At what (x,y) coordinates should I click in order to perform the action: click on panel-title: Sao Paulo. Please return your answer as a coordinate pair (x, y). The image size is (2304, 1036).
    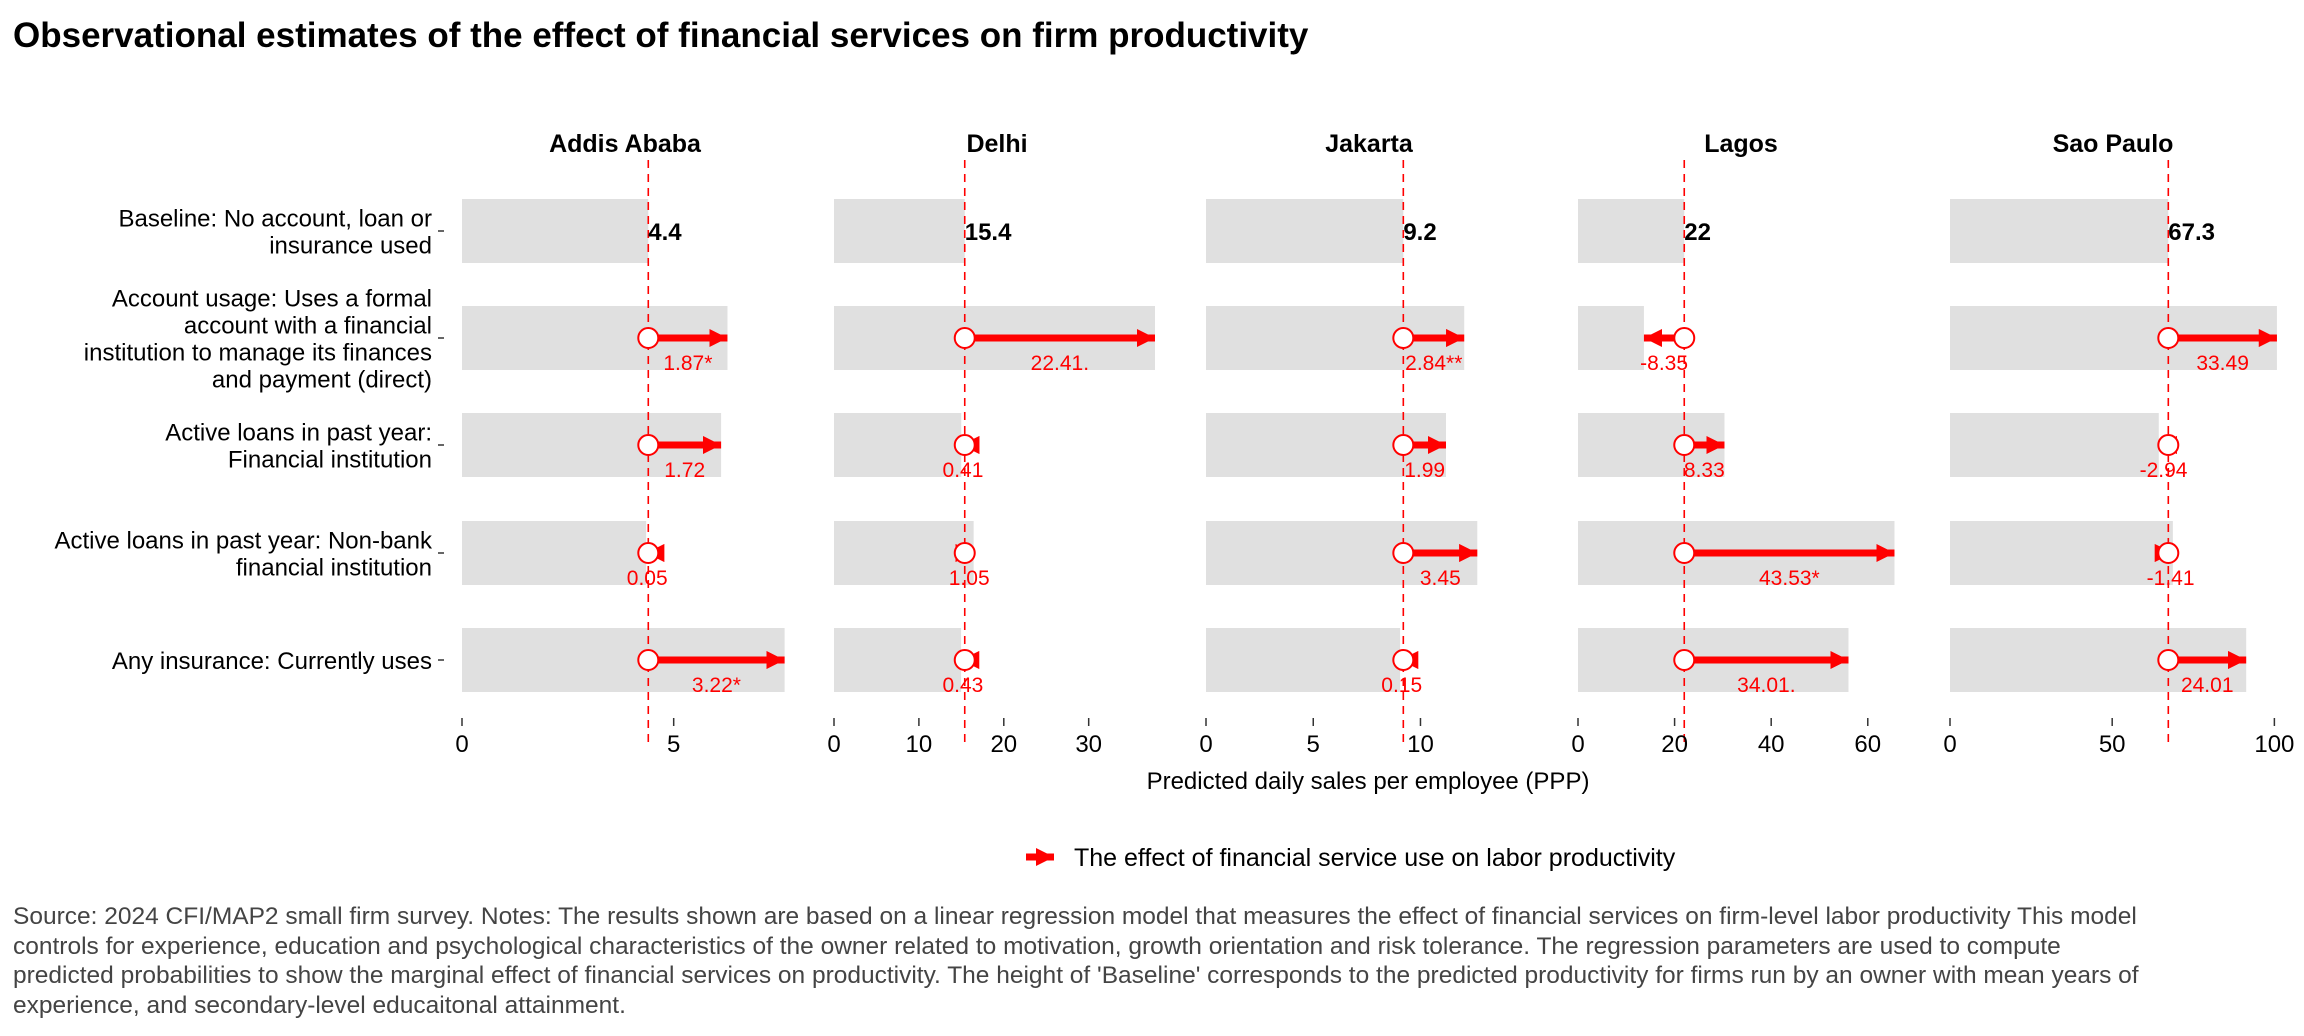
    Looking at the image, I should click on (2113, 144).